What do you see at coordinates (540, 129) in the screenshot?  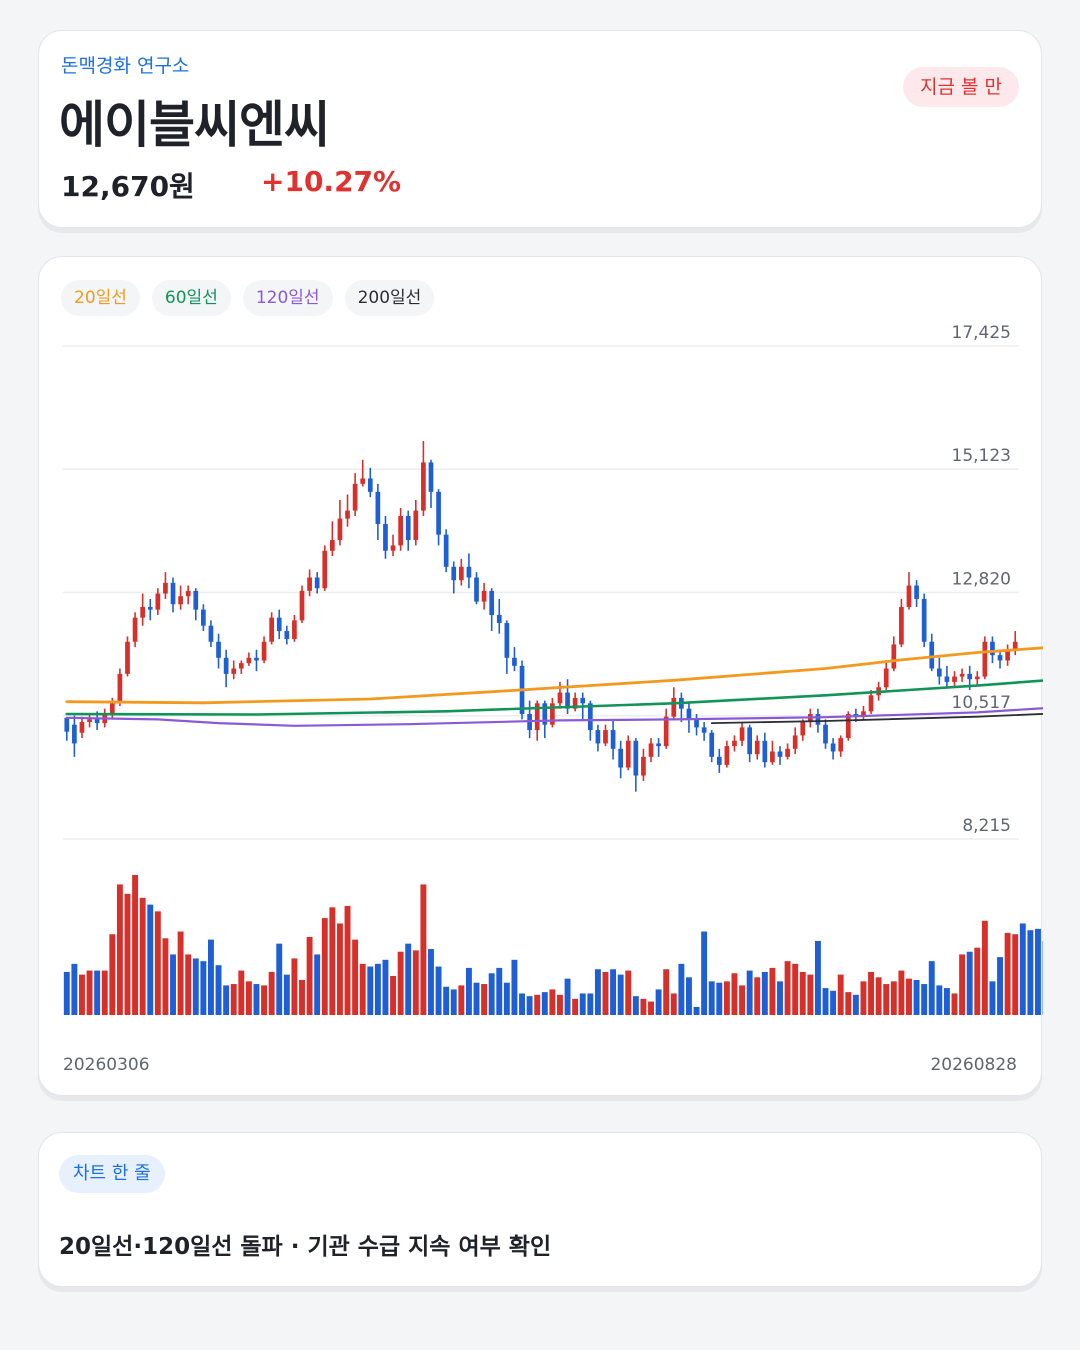 I see `header-card: 돈맥경화 연구소 에이블씨엔씨 12,670원 +10.27% 지금 볼 만` at bounding box center [540, 129].